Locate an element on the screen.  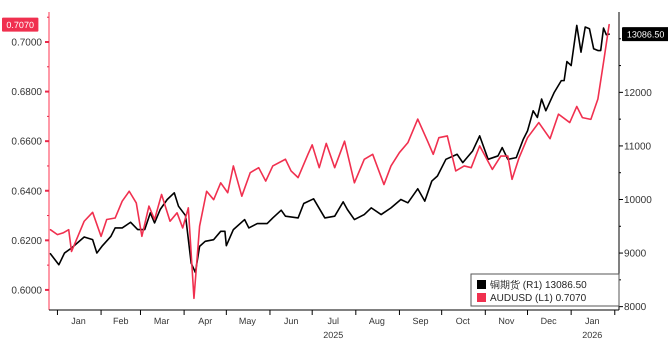
x-tick-label: Oct is located at coordinates (463, 321).